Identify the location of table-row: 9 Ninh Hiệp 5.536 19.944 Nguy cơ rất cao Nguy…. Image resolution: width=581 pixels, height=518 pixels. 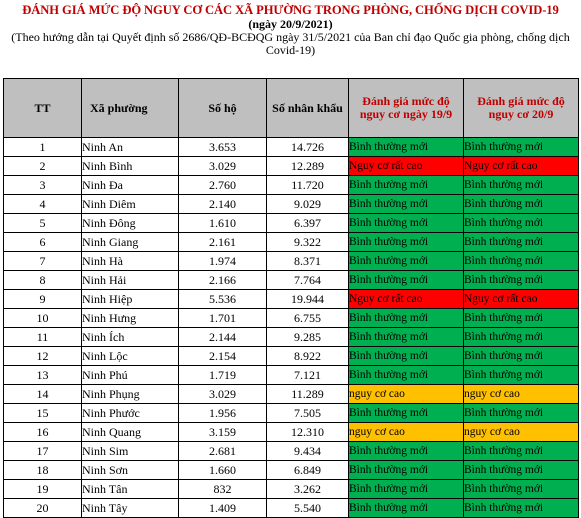
(291, 299).